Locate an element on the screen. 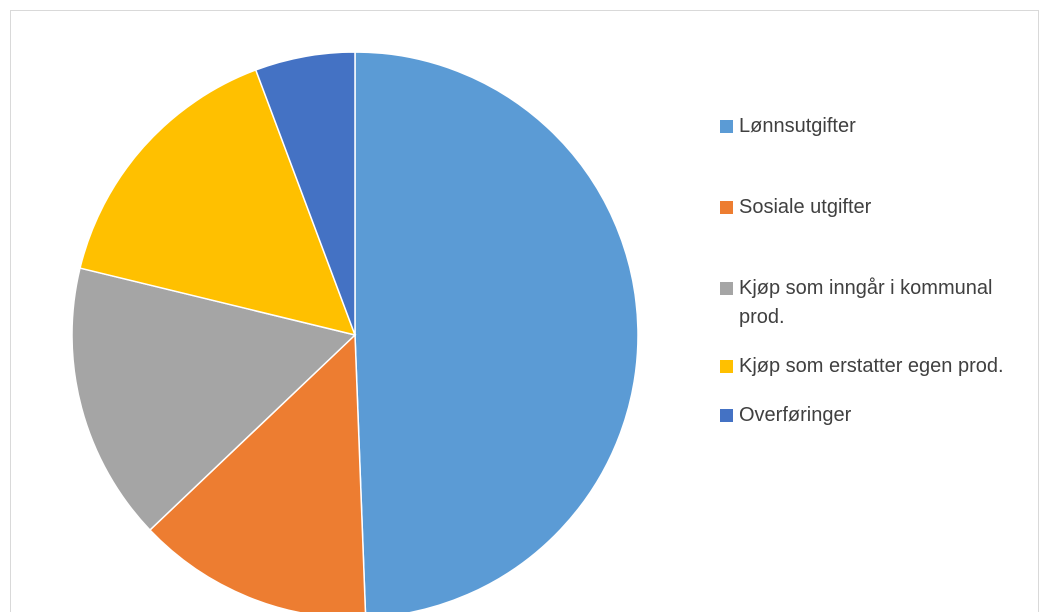  legend-label: Kjøp som inngår i kommunal prod. is located at coordinates (866, 302).